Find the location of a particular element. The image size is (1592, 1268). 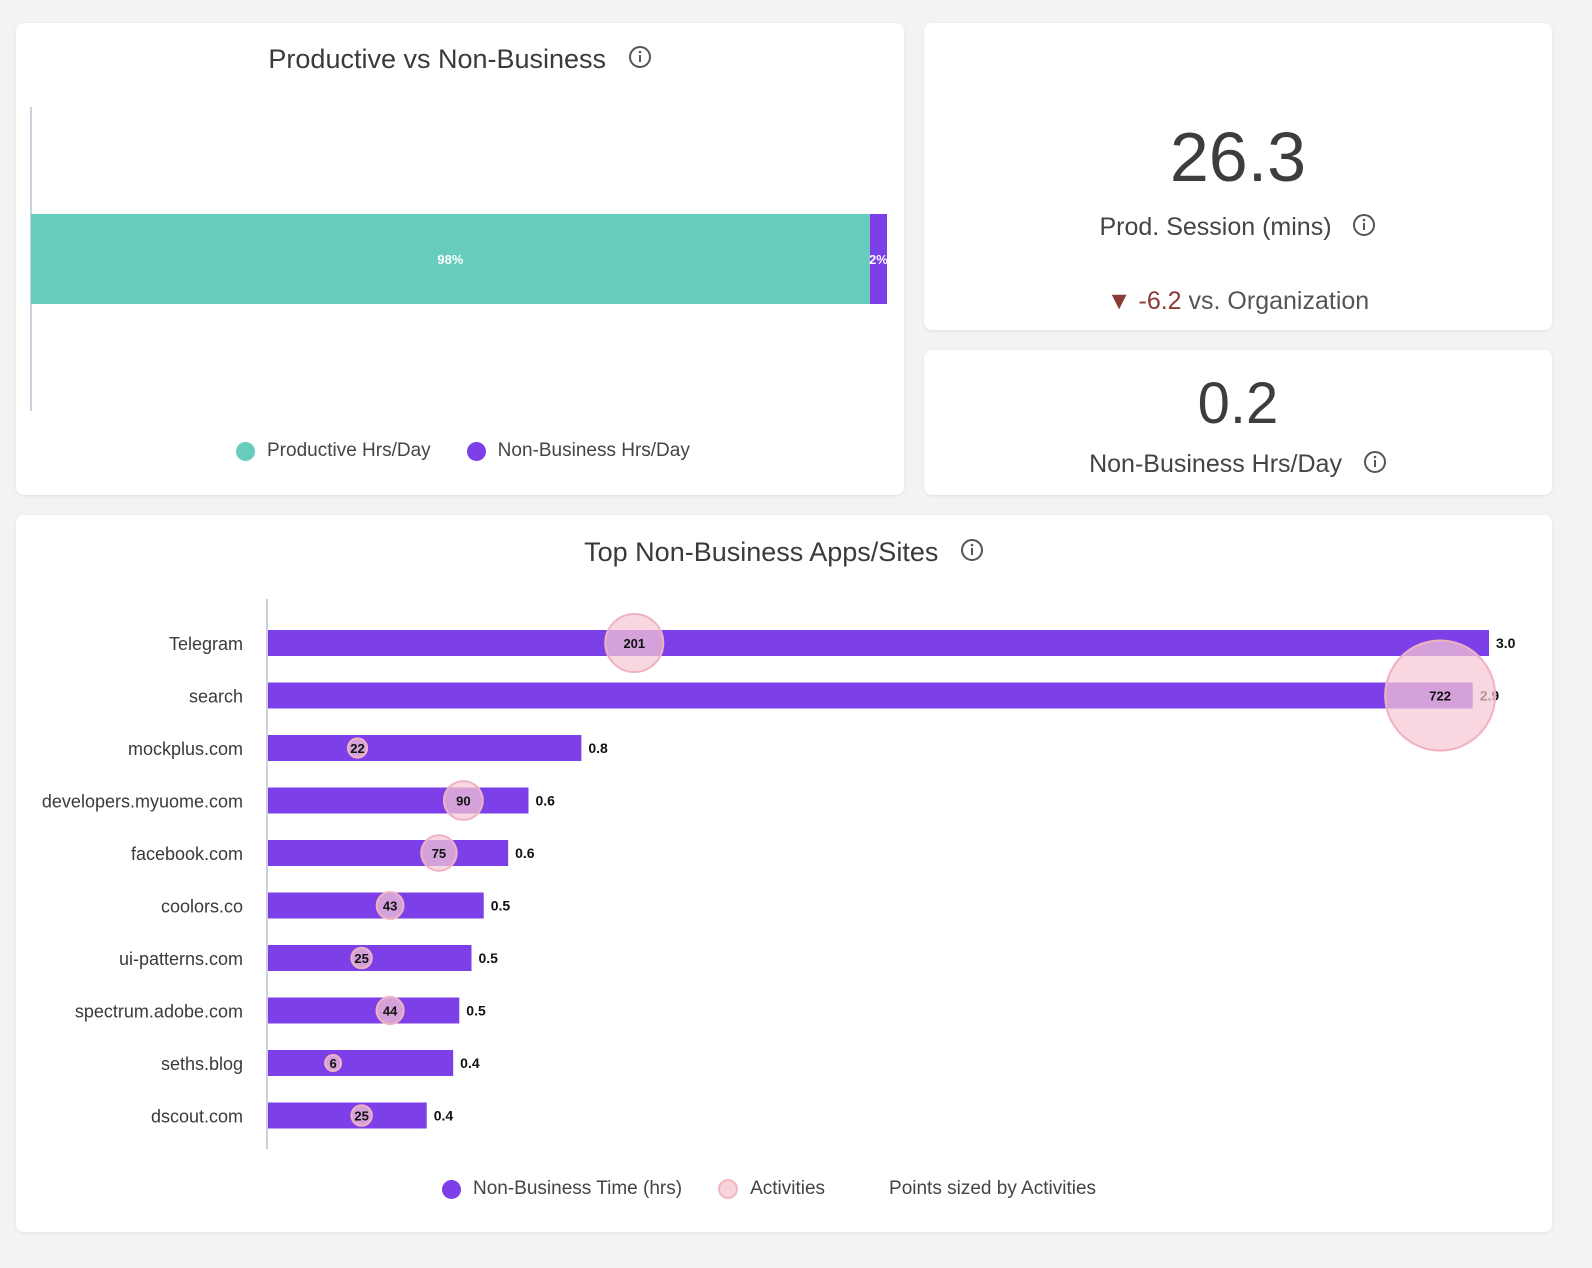

legend-label-activities: Activities is located at coordinates (788, 1188).